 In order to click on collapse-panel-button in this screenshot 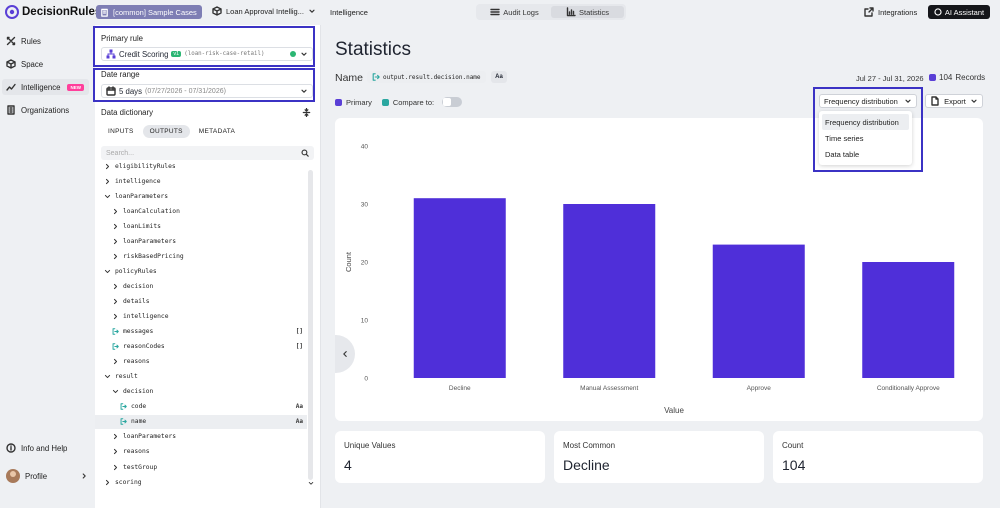, I will do `click(345, 354)`.